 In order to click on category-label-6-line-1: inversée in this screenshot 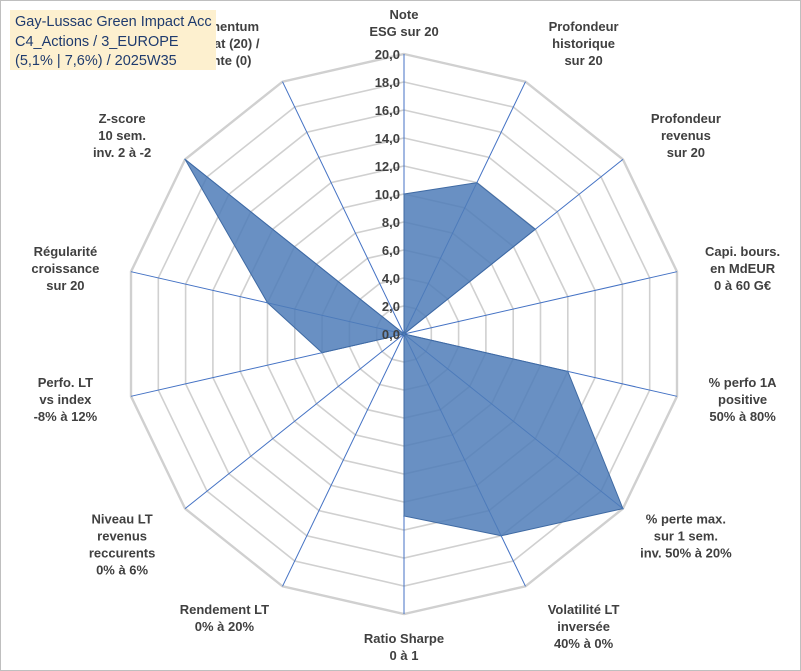, I will do `click(583, 626)`.